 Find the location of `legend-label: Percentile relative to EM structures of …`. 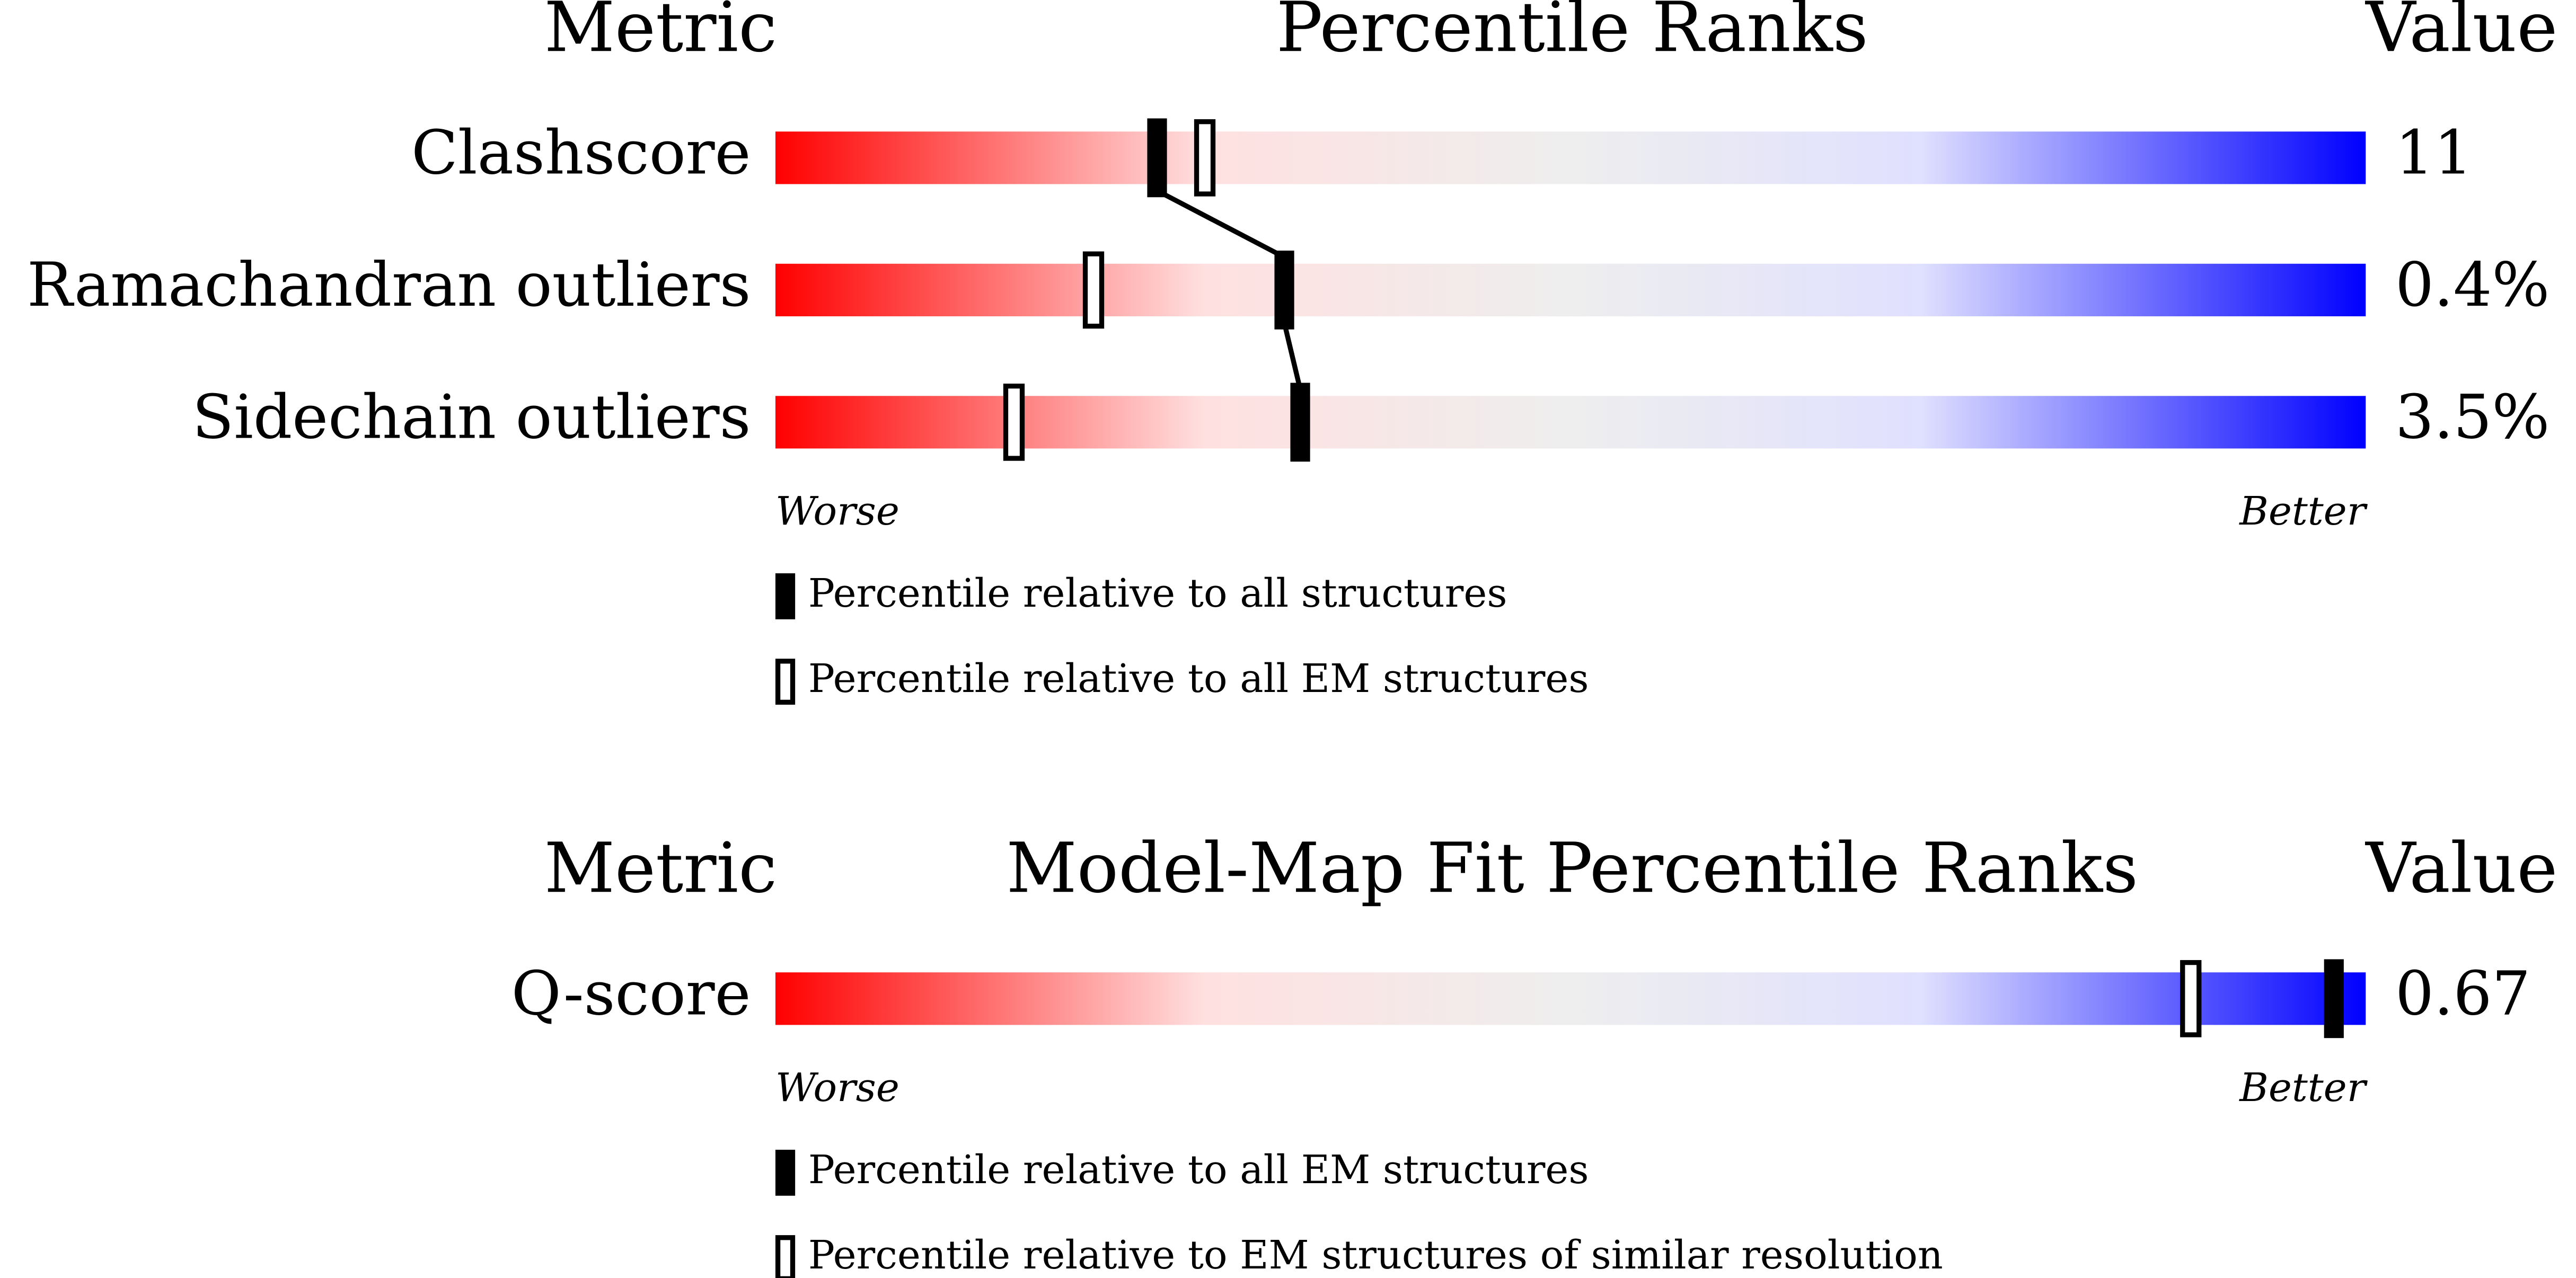

legend-label: Percentile relative to EM structures of … is located at coordinates (1375, 1255).